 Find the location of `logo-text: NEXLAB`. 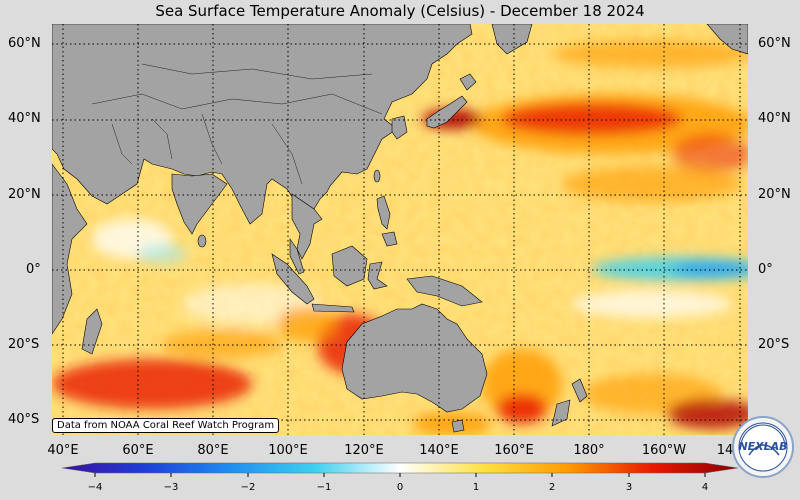

logo-text: NEXLAB is located at coordinates (762, 446).